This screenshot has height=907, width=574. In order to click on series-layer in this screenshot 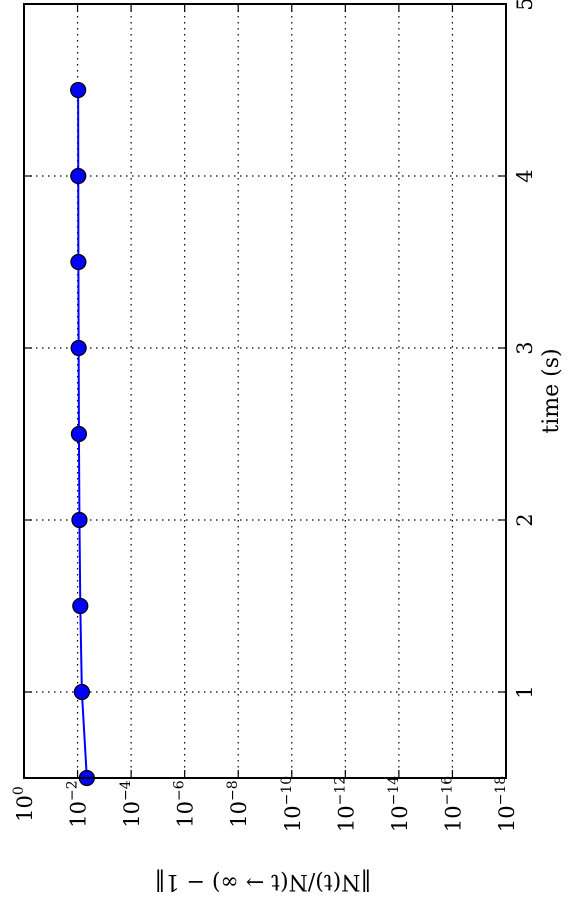, I will do `click(82, 434)`.